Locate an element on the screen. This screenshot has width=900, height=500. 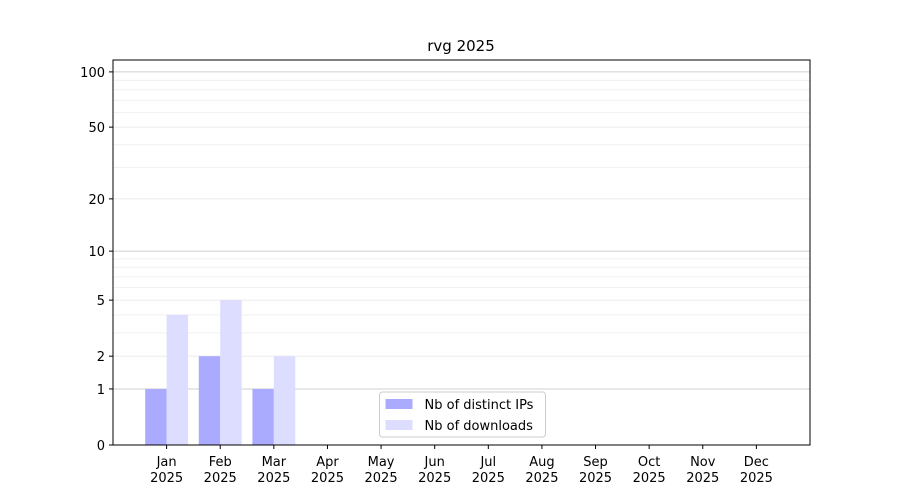
x-tick-label: Jul 2025 is located at coordinates (488, 470).